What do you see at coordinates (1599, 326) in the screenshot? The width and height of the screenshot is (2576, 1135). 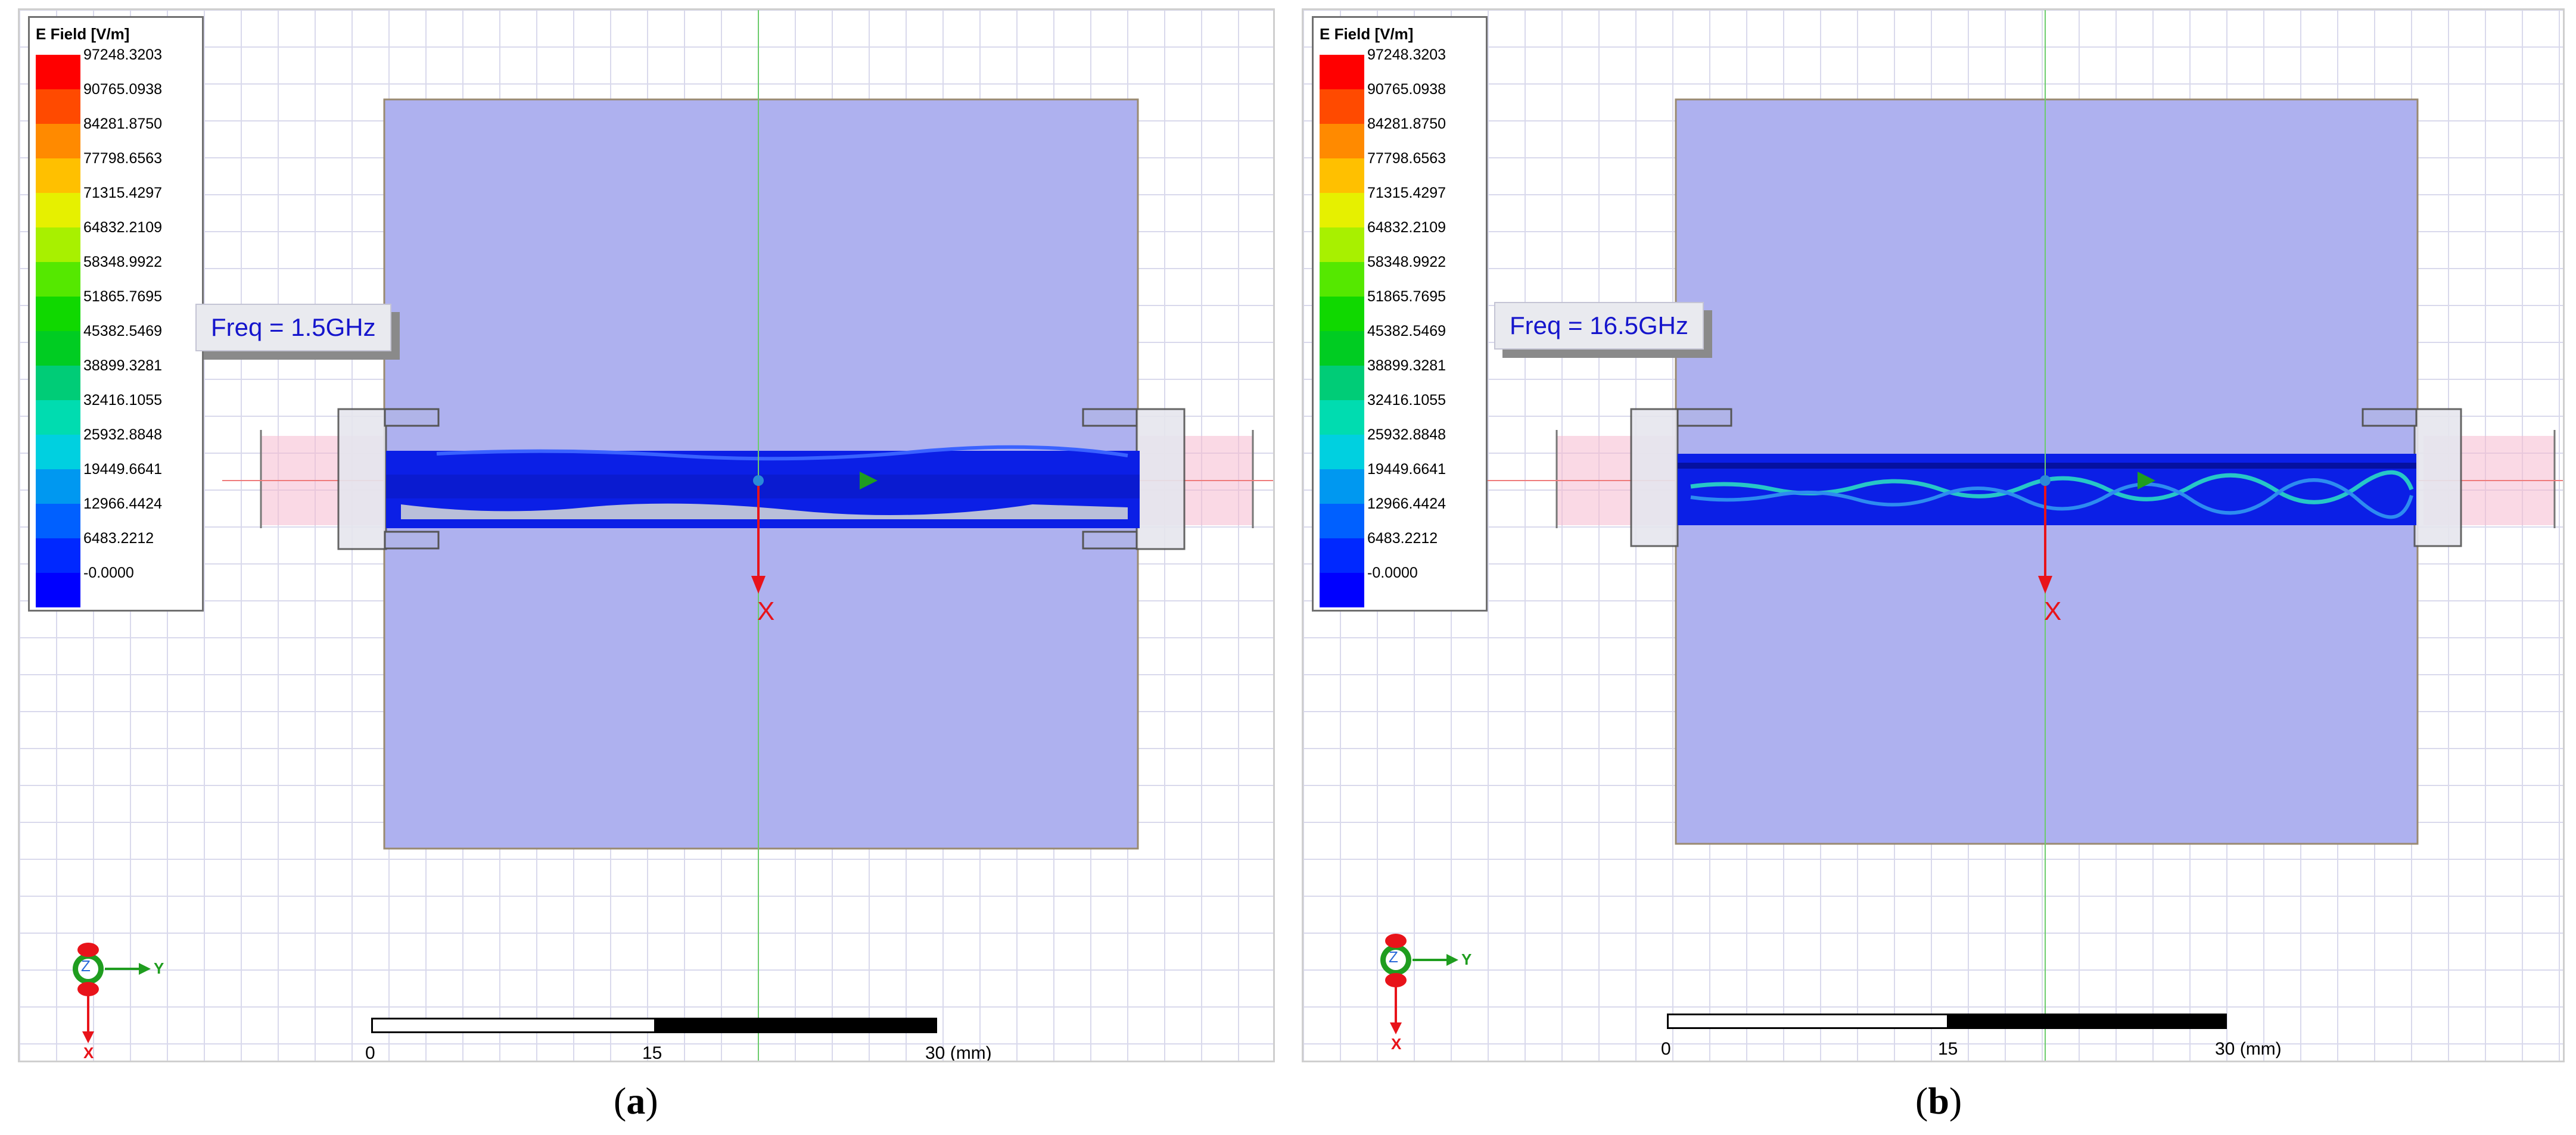 I see `frequency-label: Freq = 16.5GHz` at bounding box center [1599, 326].